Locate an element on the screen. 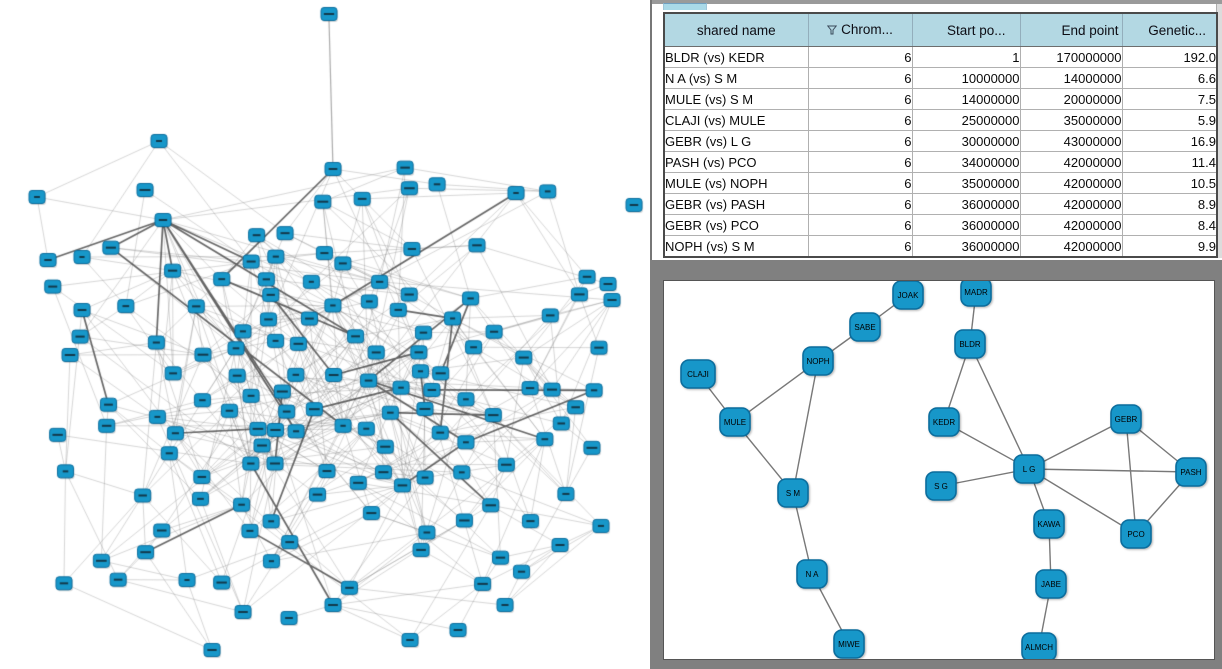 The width and height of the screenshot is (1222, 669). table-cell-end: 14000000 is located at coordinates (1071, 78).